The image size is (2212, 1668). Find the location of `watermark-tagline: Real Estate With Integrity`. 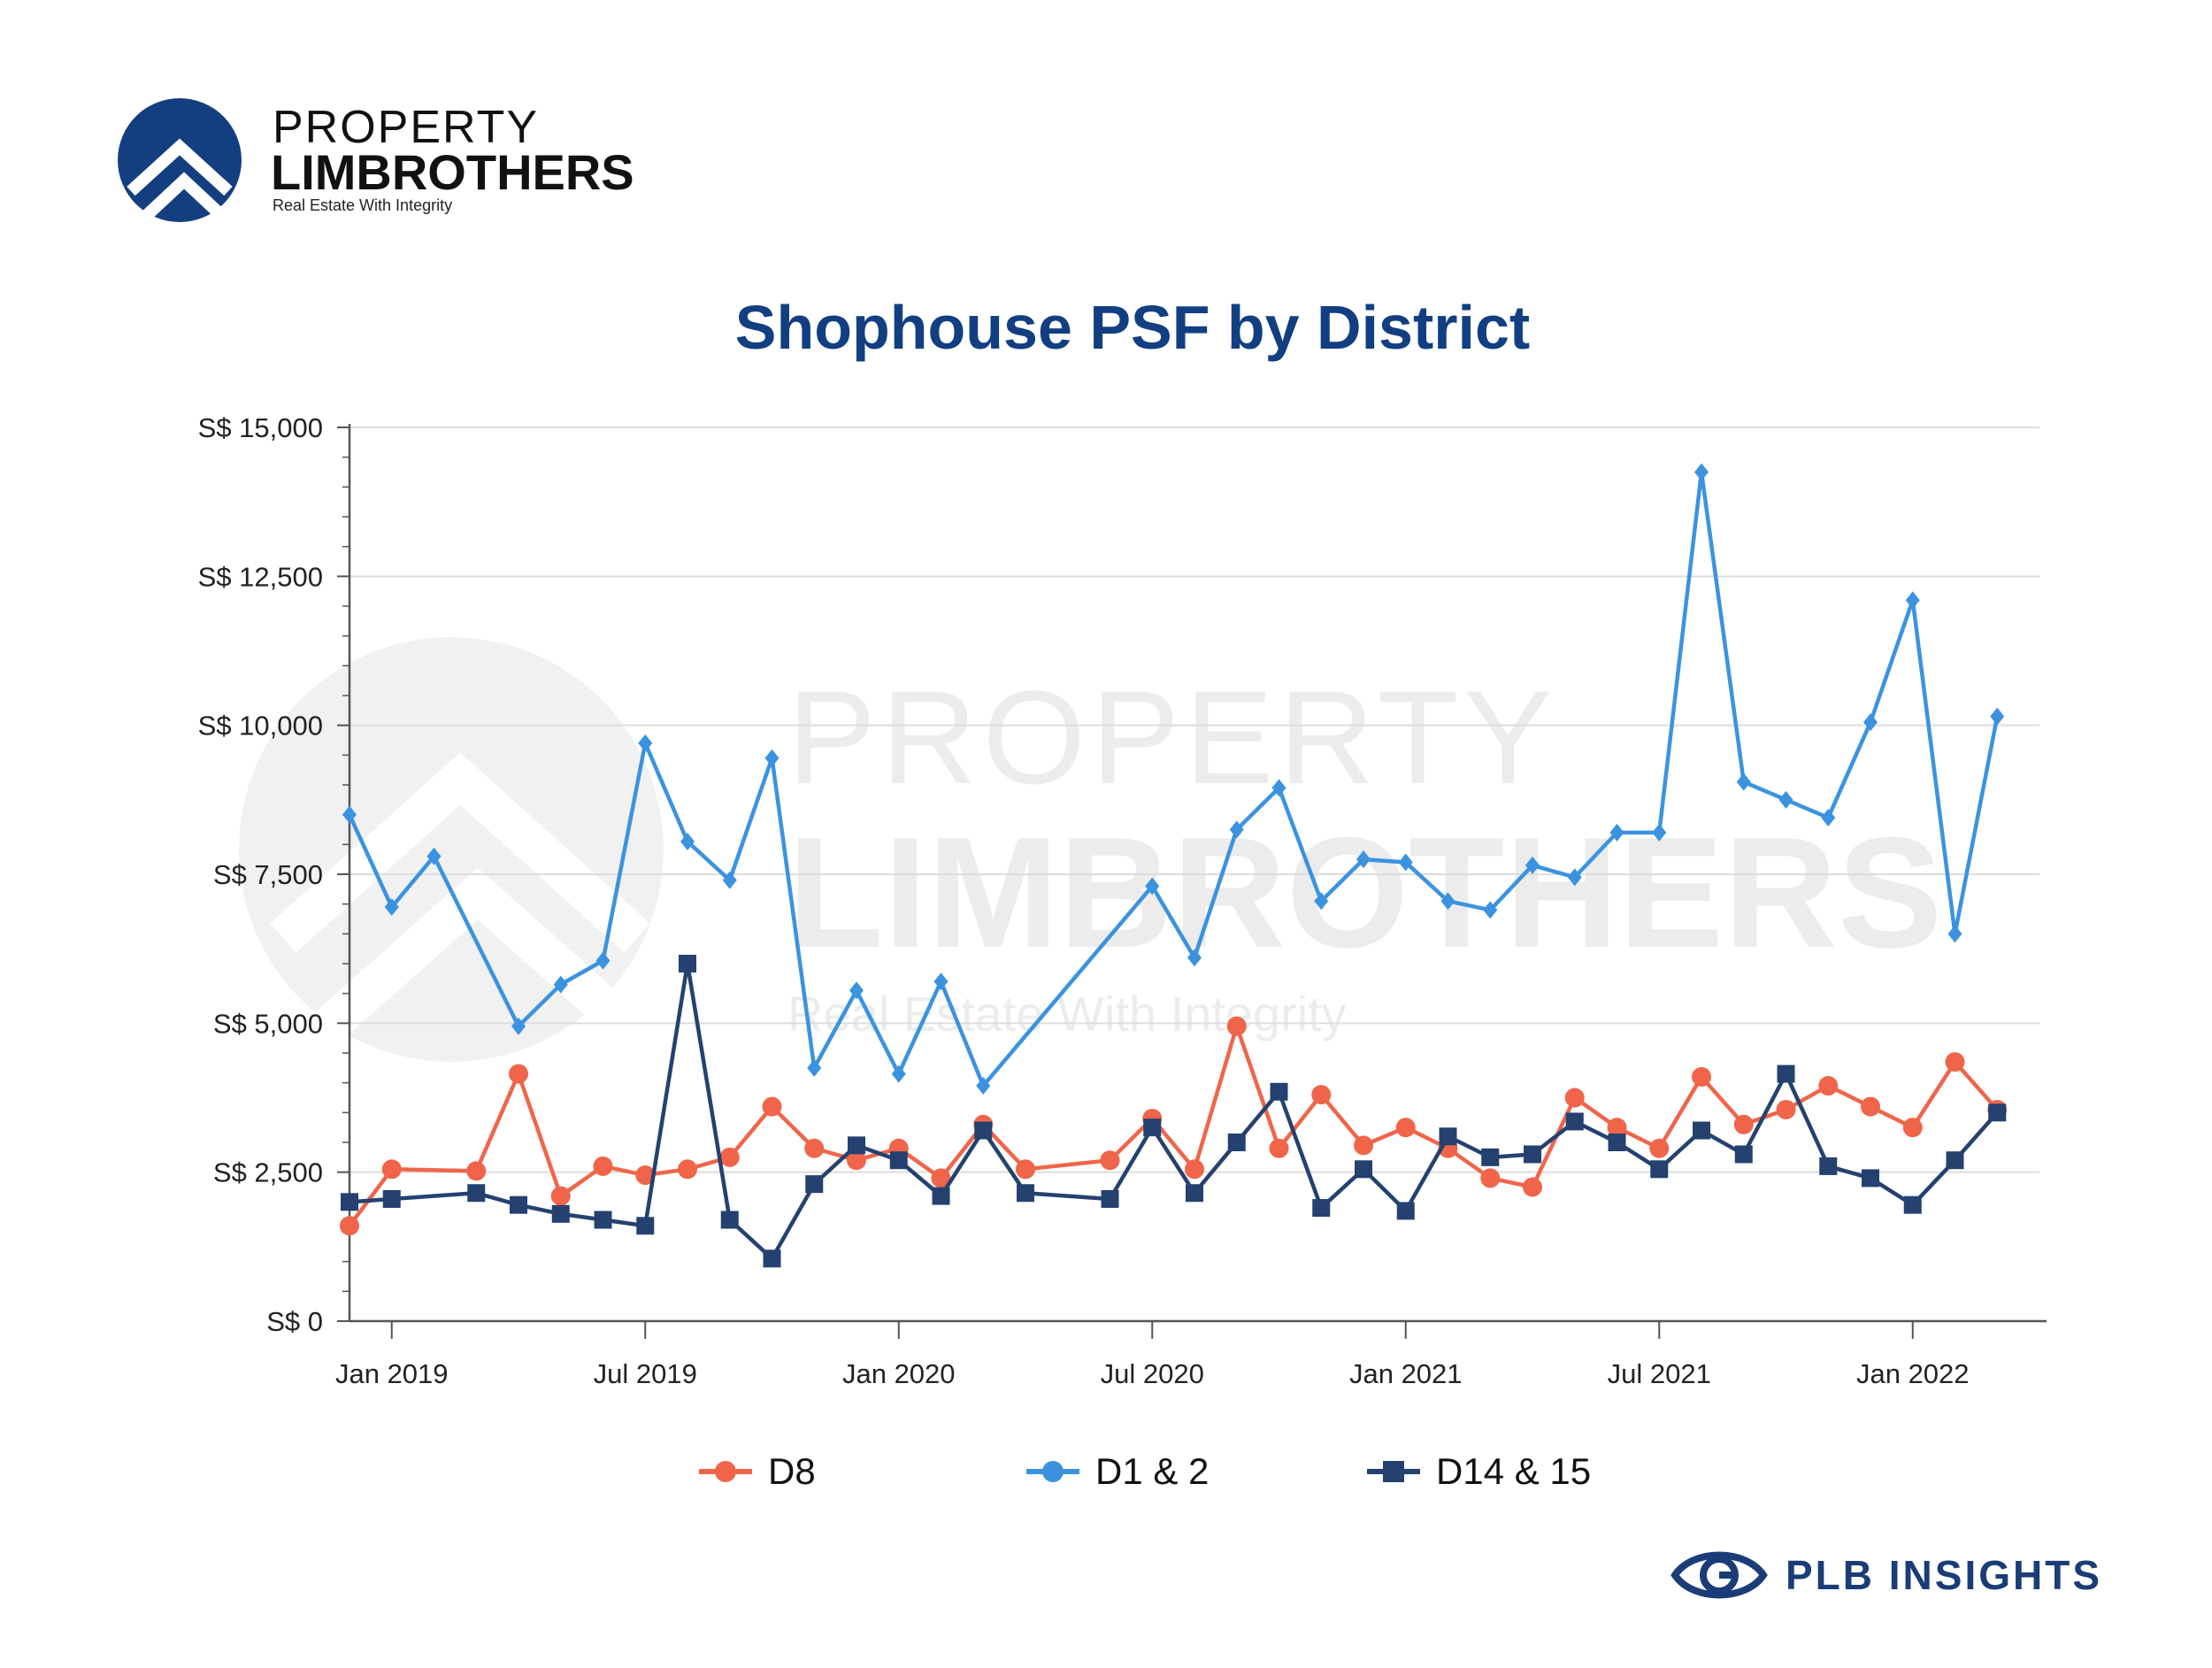

watermark-tagline: Real Estate With Integrity is located at coordinates (1067, 1014).